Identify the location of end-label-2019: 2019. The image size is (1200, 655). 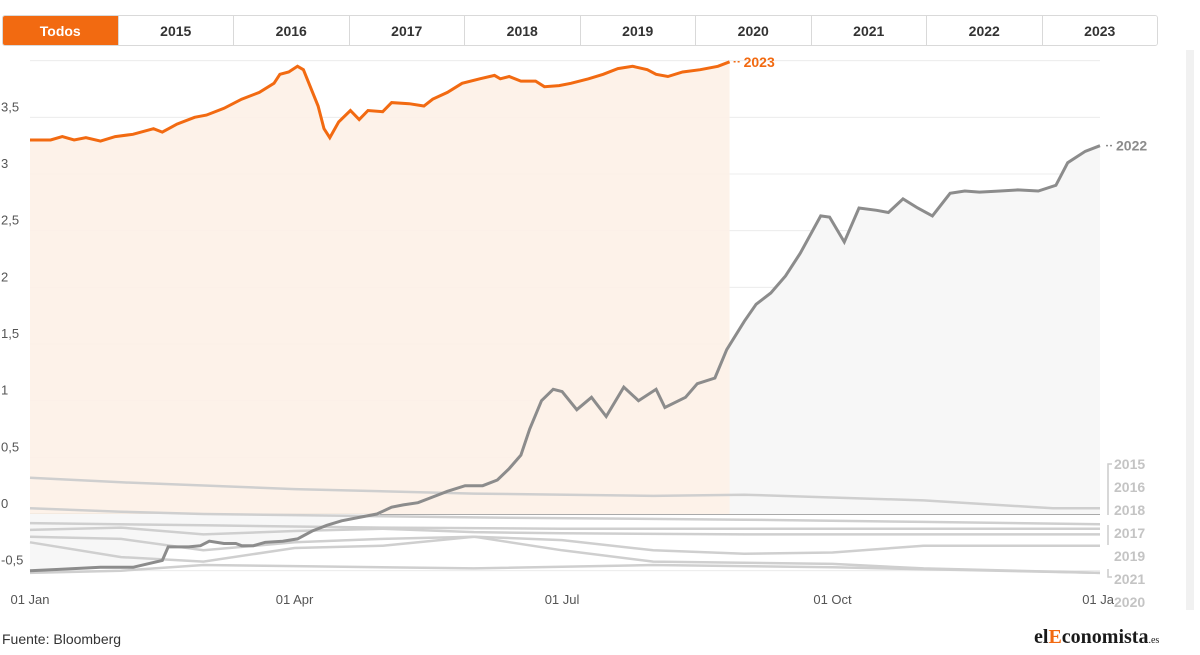
(1129, 556).